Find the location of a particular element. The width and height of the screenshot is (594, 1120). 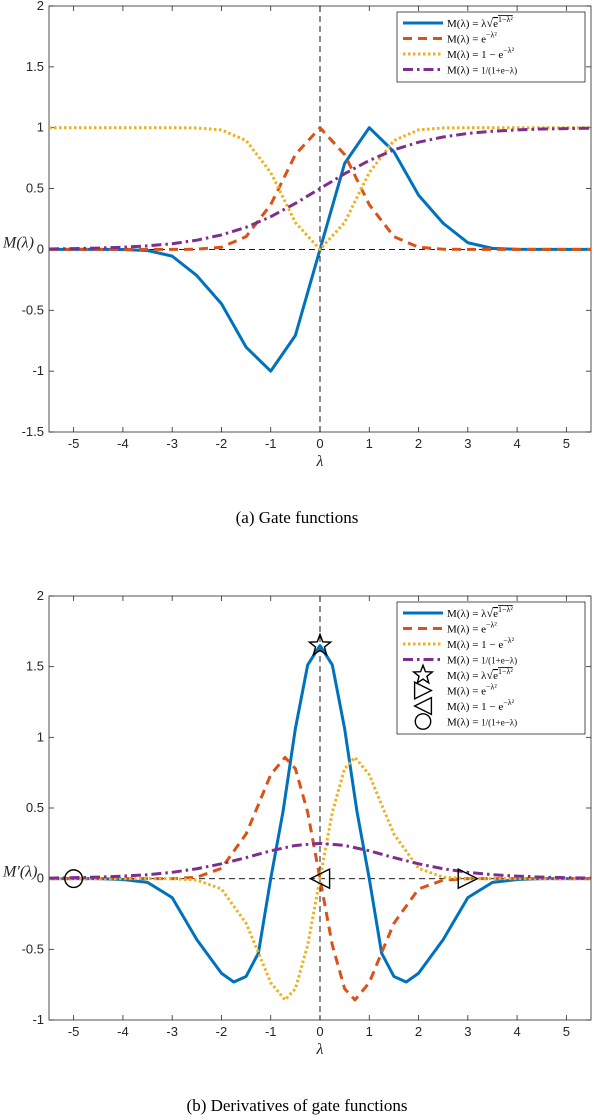

marker-circle is located at coordinates (74, 879).